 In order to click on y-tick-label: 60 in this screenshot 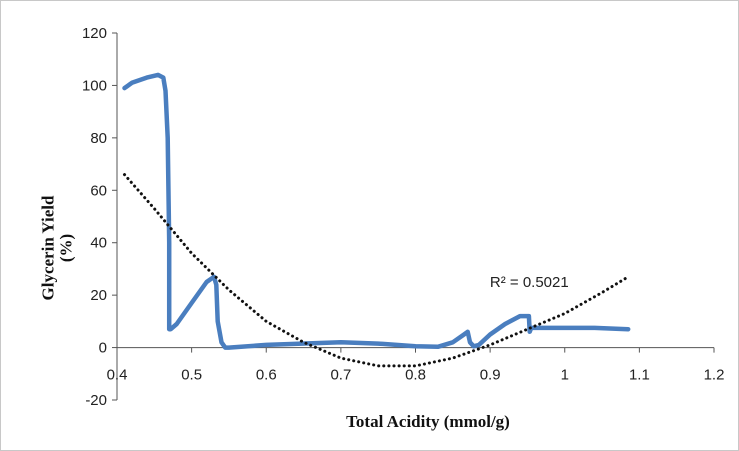, I will do `click(98, 190)`.